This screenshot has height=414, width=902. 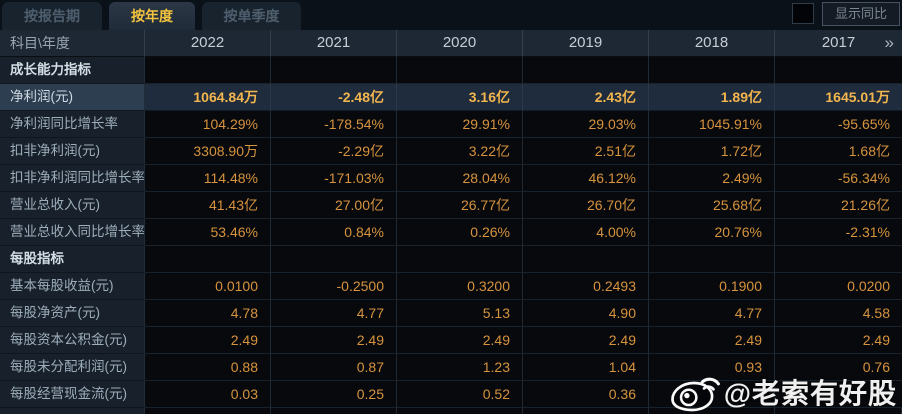 I want to click on cell-value: 0.26%, so click(x=460, y=232).